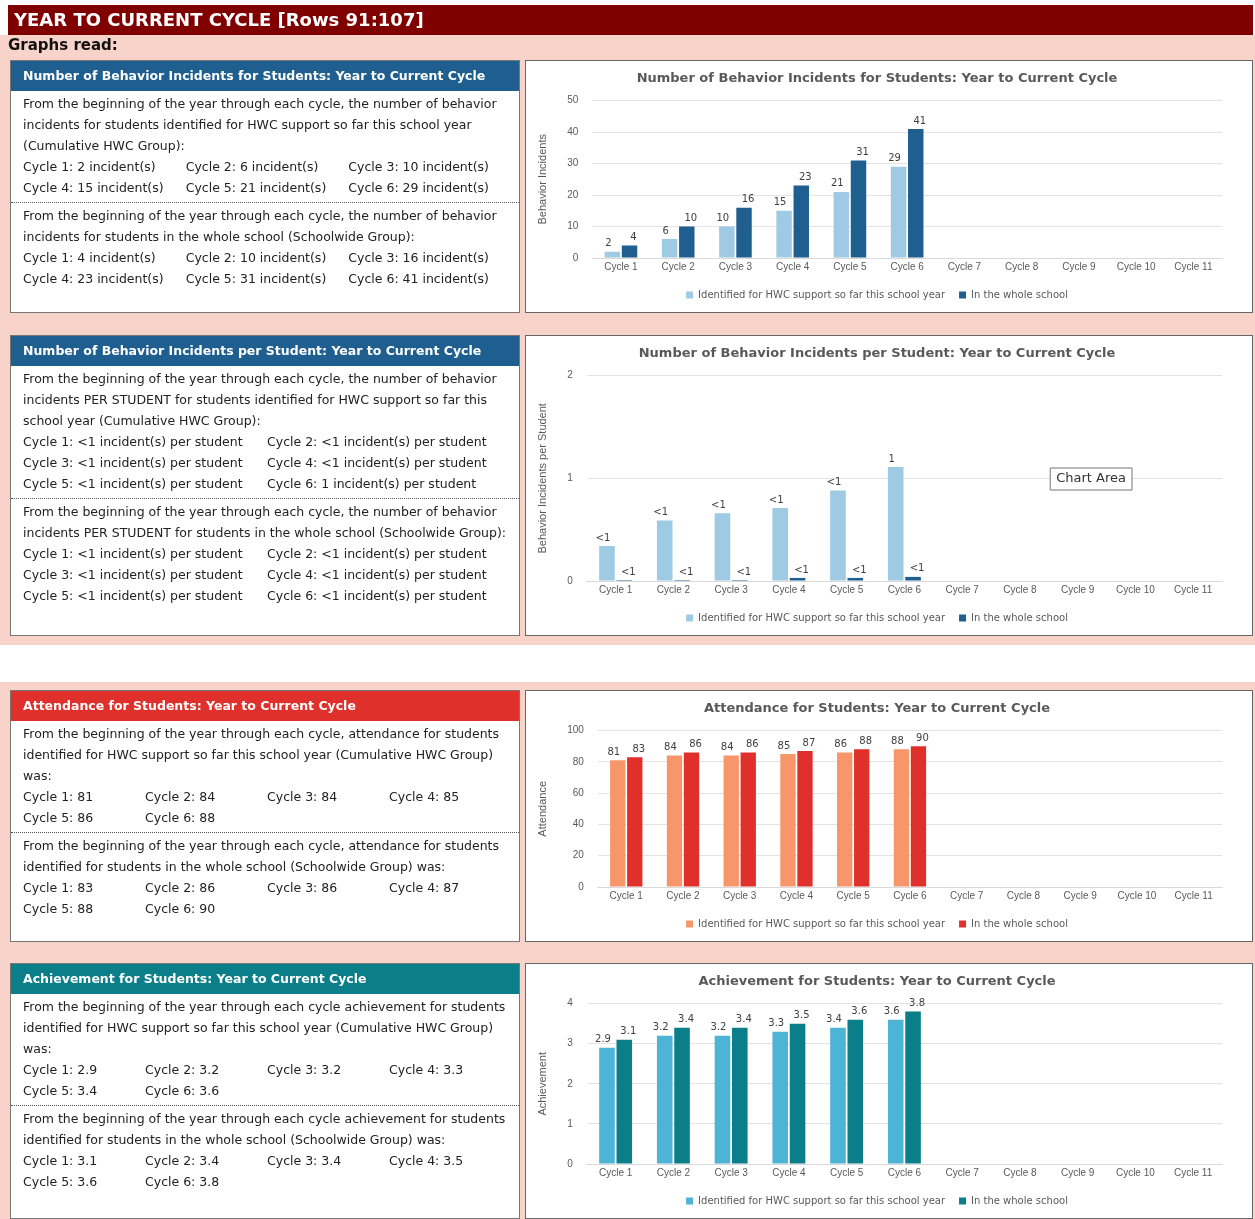 The height and width of the screenshot is (1219, 1255). I want to click on x-tick-label: Cycle 2, so click(673, 589).